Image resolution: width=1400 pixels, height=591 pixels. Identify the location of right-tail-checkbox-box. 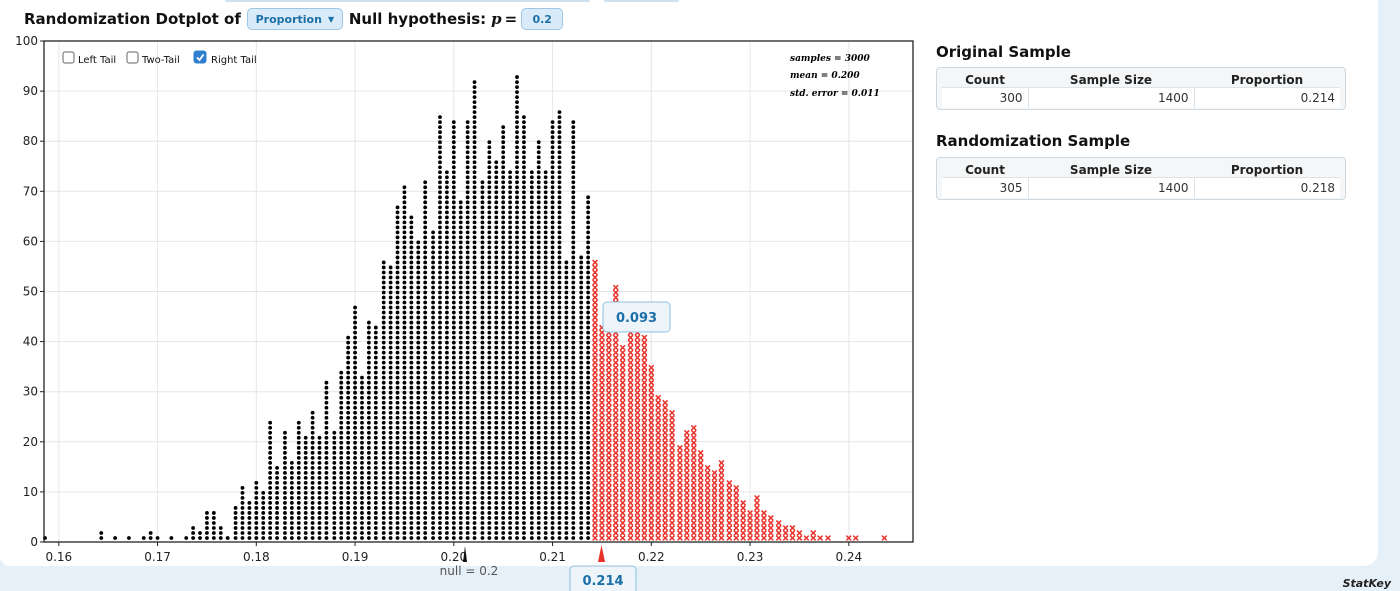
(200, 57).